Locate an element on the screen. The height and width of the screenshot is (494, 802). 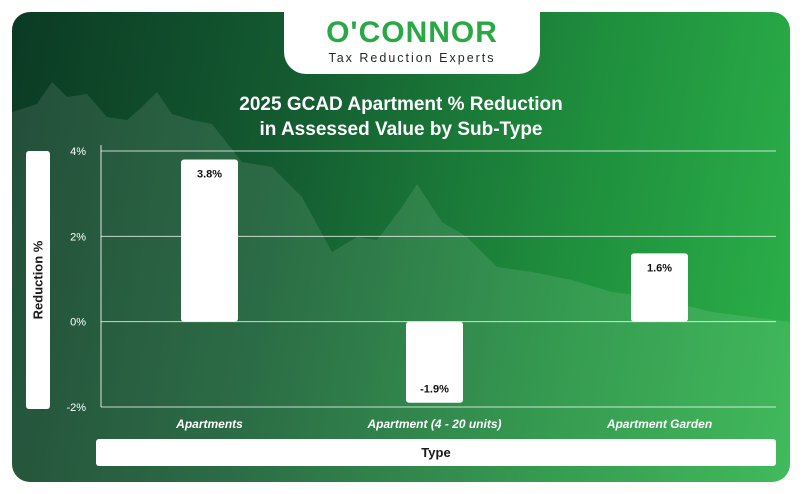
brand-tagline: Tax Reduction Experts is located at coordinates (412, 58).